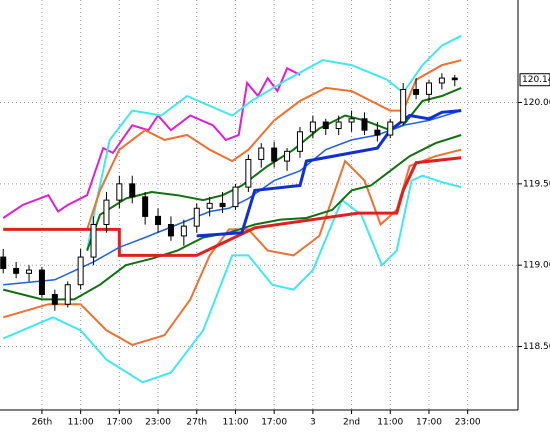 This screenshot has width=550, height=432. I want to click on y-tick-label: 120.00, so click(536, 103).